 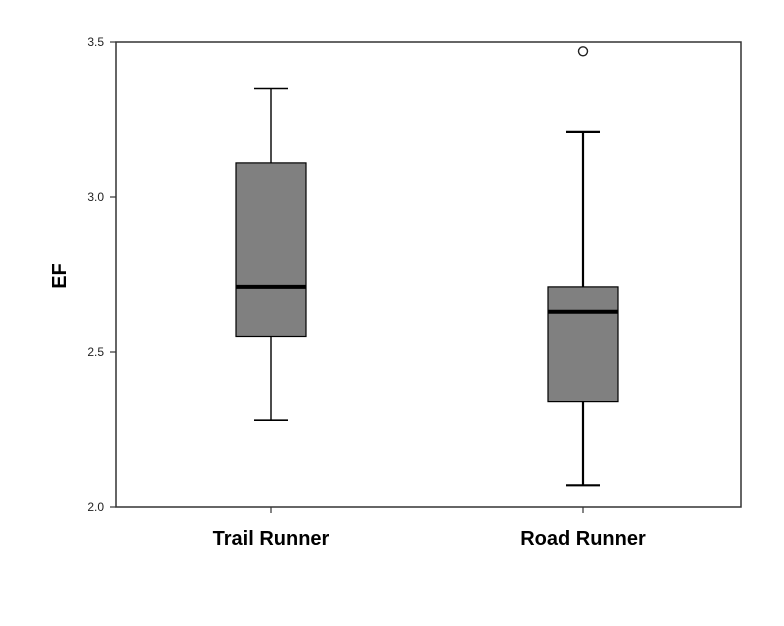 What do you see at coordinates (583, 266) in the screenshot?
I see `box-road-runner` at bounding box center [583, 266].